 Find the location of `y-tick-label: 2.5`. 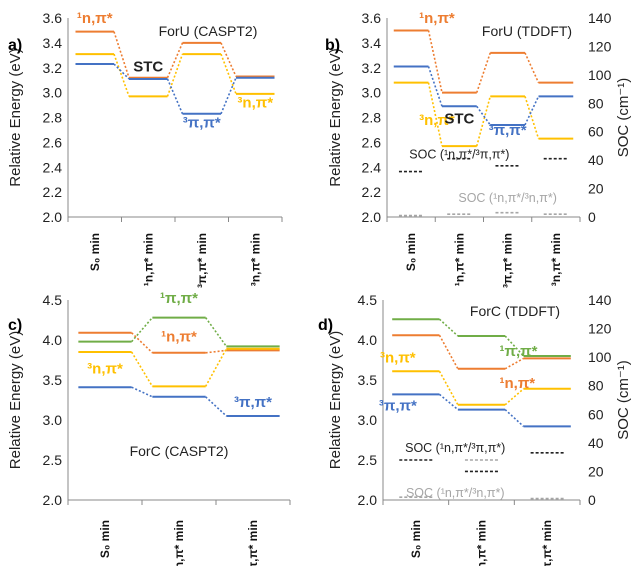

y-tick-label: 2.5 is located at coordinates (53, 460).